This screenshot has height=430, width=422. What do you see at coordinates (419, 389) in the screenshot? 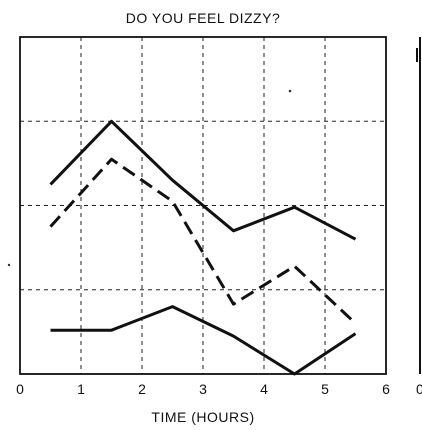
I see `next-panel-tick-label: 0` at bounding box center [419, 389].